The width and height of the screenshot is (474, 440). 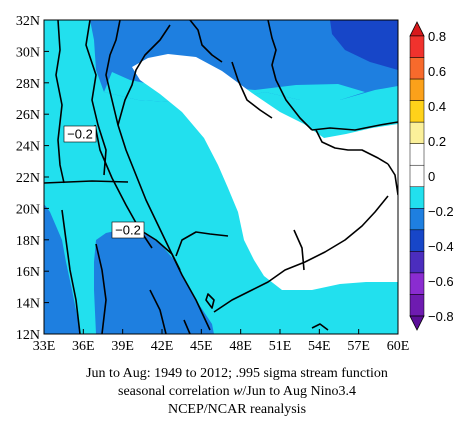 What do you see at coordinates (154, 281) in the screenshot?
I see `region-blue-south-center` at bounding box center [154, 281].